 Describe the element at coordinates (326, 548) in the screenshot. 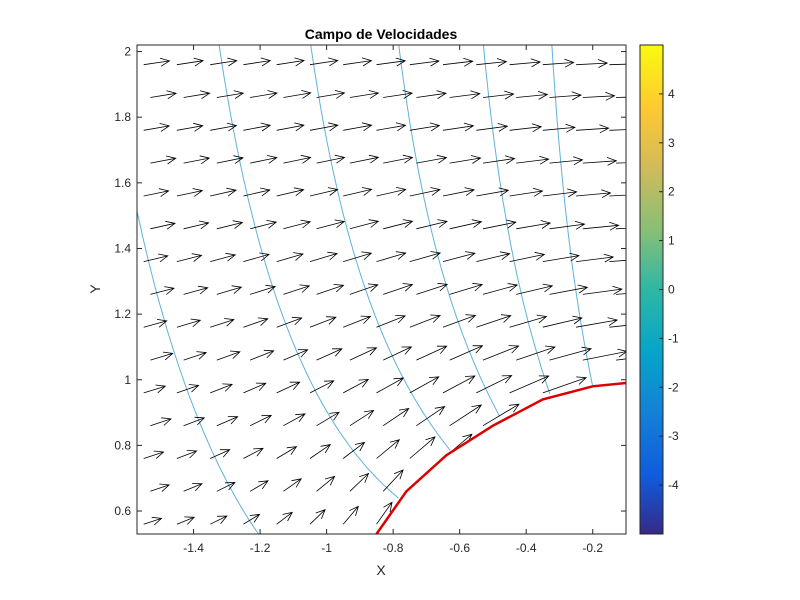

I see `x-tick-label: -1` at that location.